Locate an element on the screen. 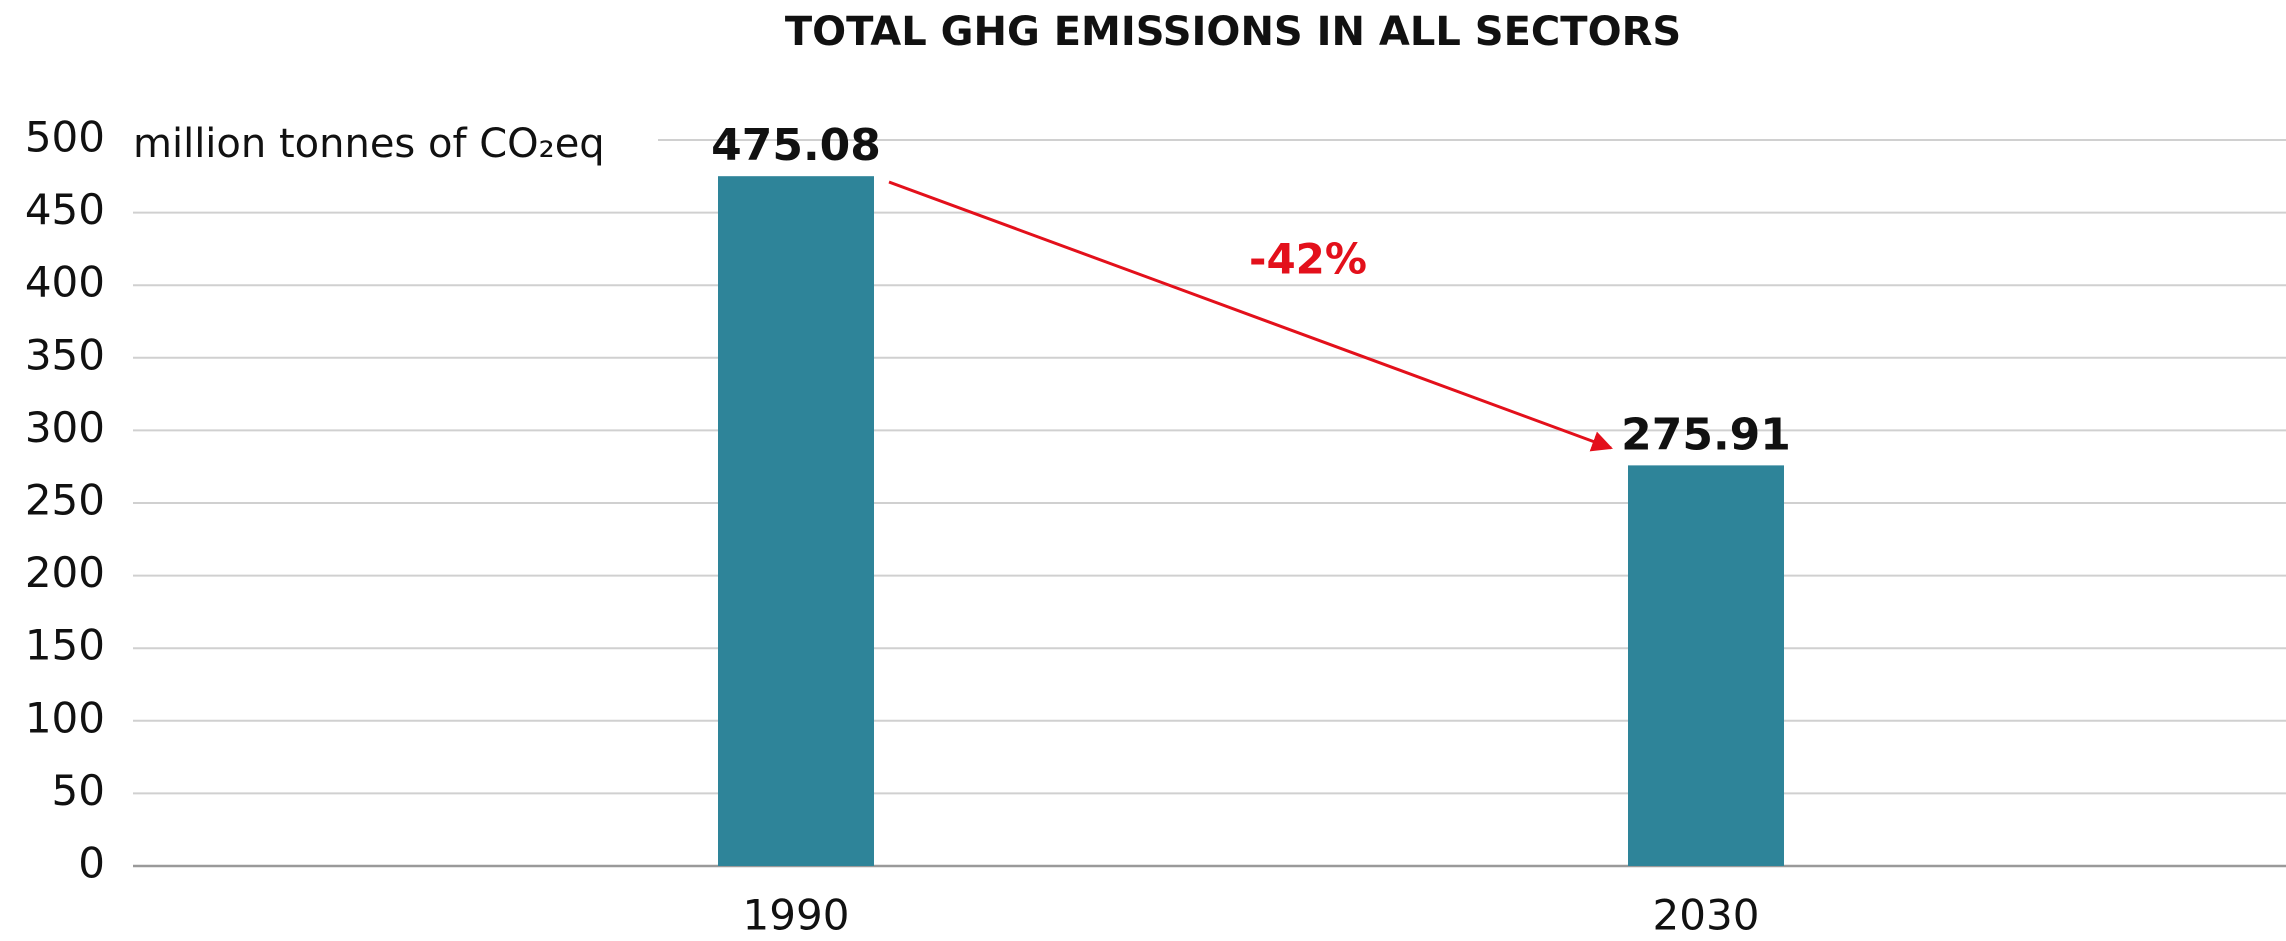 Image resolution: width=2286 pixels, height=941 pixels. y-tick-label: 250 is located at coordinates (65, 500).